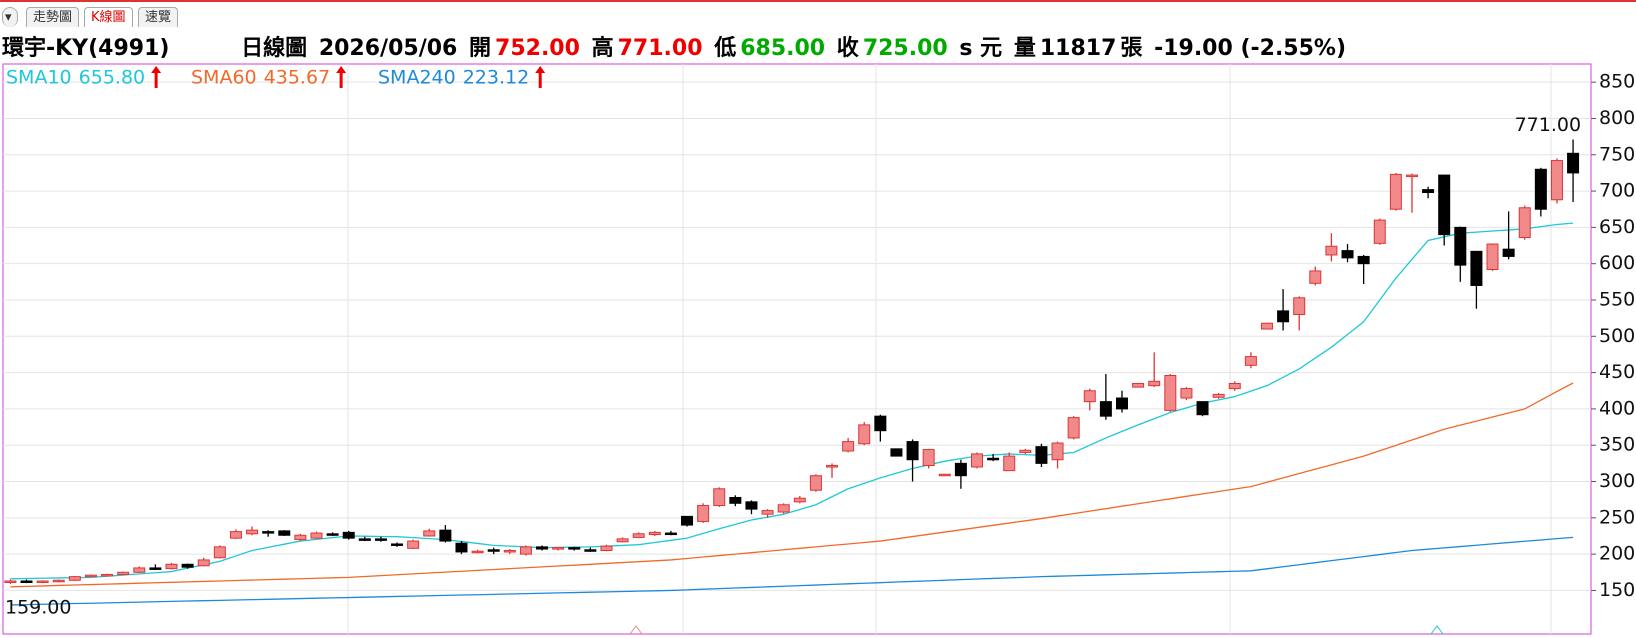 The image size is (1636, 638). What do you see at coordinates (818, 14) in the screenshot?
I see `tab-bar: ▾ 走勢圖 K線圖 速覽` at bounding box center [818, 14].